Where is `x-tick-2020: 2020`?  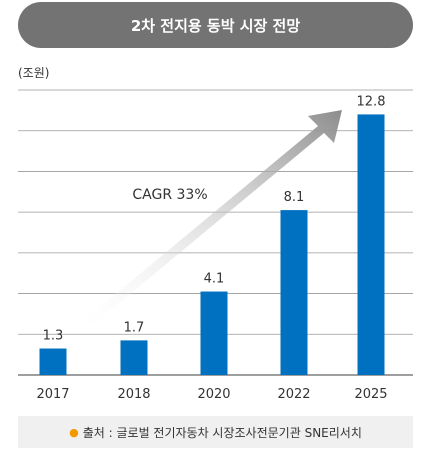
x-tick-2020: 2020 is located at coordinates (213, 394).